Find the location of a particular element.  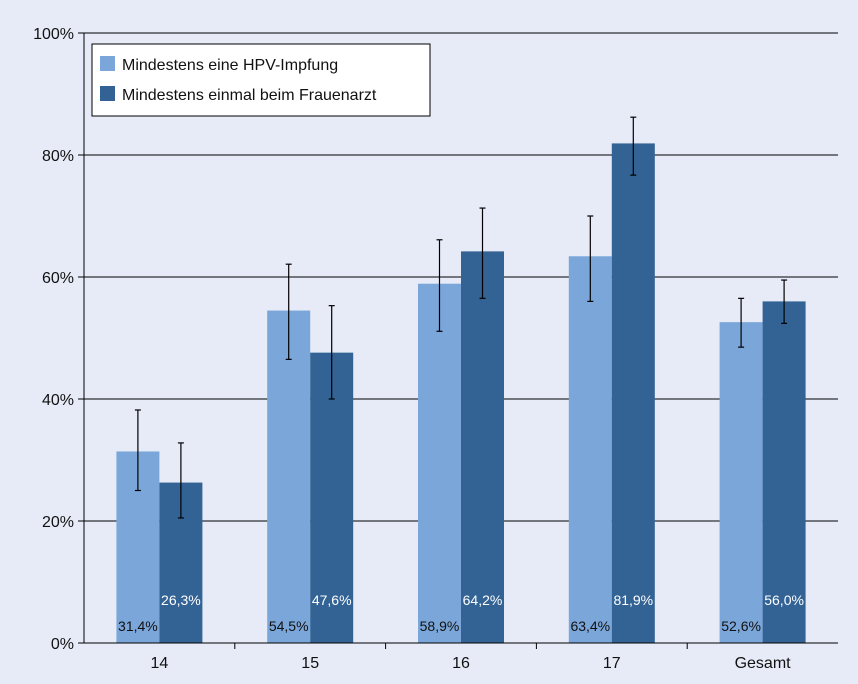

data-label: 81,9% is located at coordinates (633, 600).